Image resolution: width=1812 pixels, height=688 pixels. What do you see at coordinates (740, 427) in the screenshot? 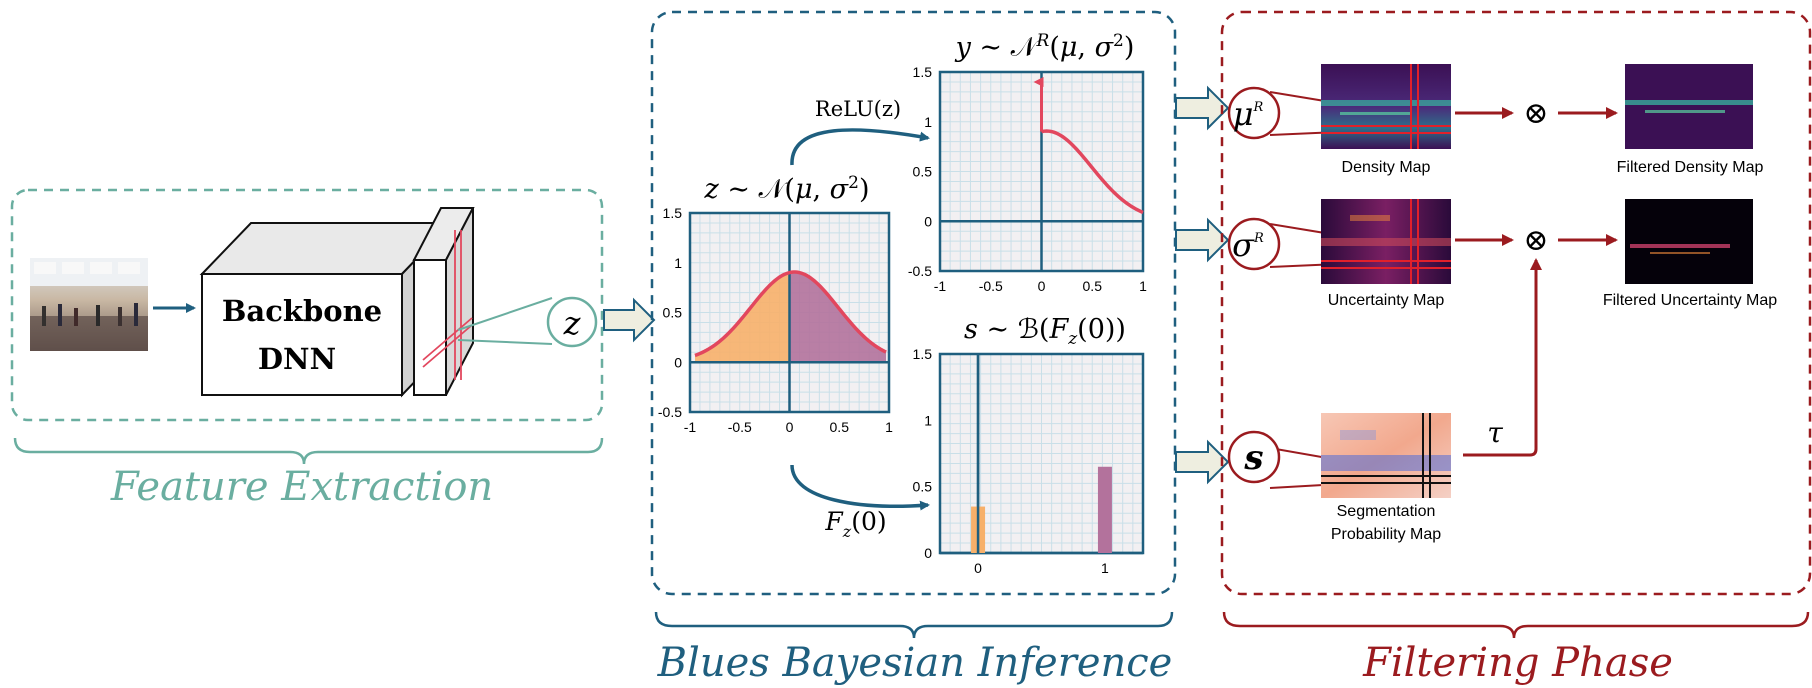
I see `chart0-x-tick-label: -0.5` at bounding box center [740, 427].